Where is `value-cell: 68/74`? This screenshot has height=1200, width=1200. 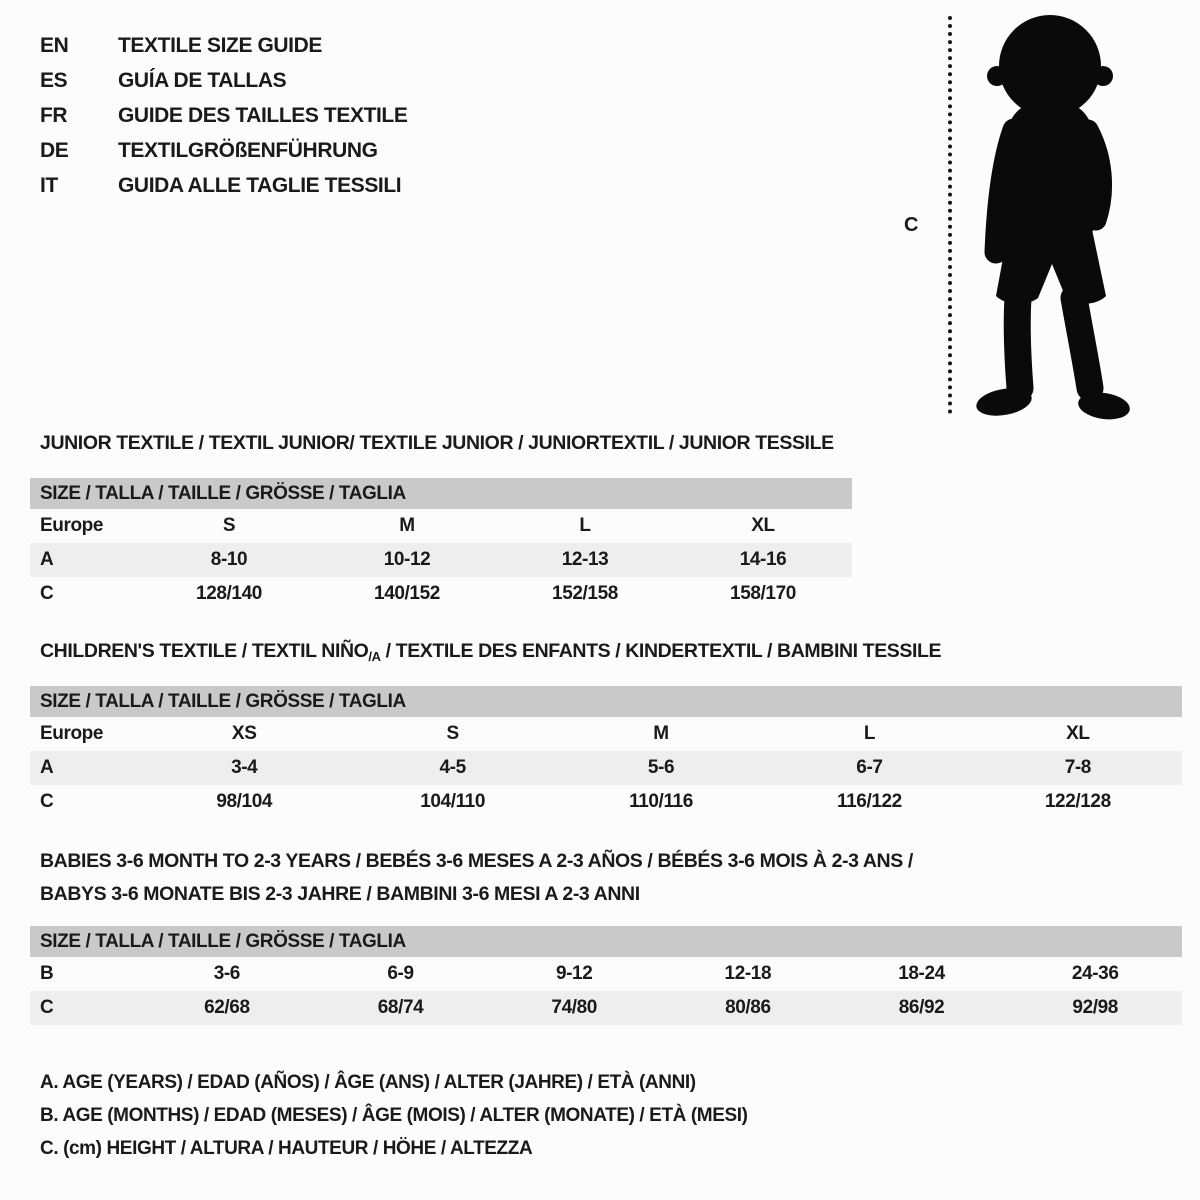 value-cell: 68/74 is located at coordinates (400, 1007).